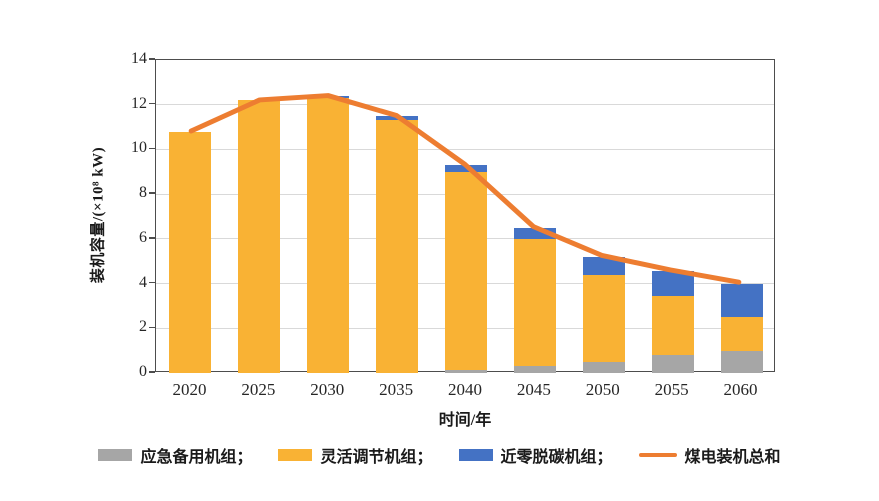 This screenshot has width=879, height=501. I want to click on x-tick-label: 2040, so click(465, 389).